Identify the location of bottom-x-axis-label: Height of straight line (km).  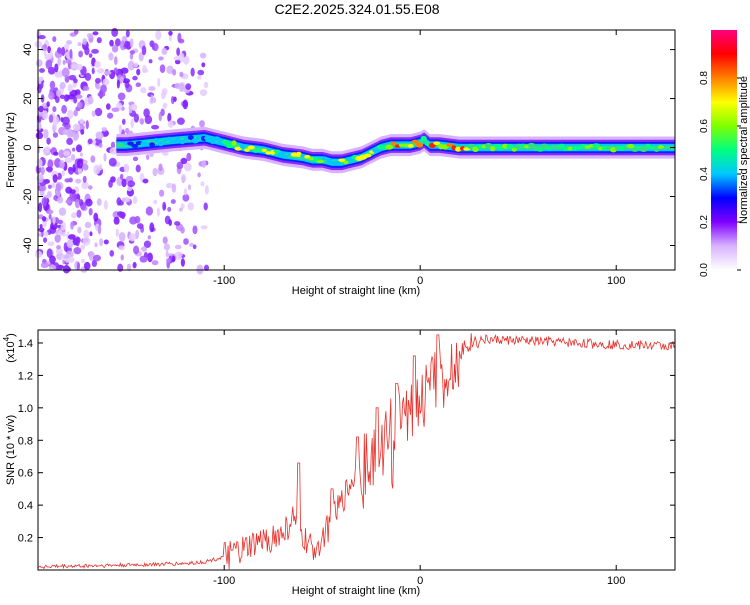
(356, 591).